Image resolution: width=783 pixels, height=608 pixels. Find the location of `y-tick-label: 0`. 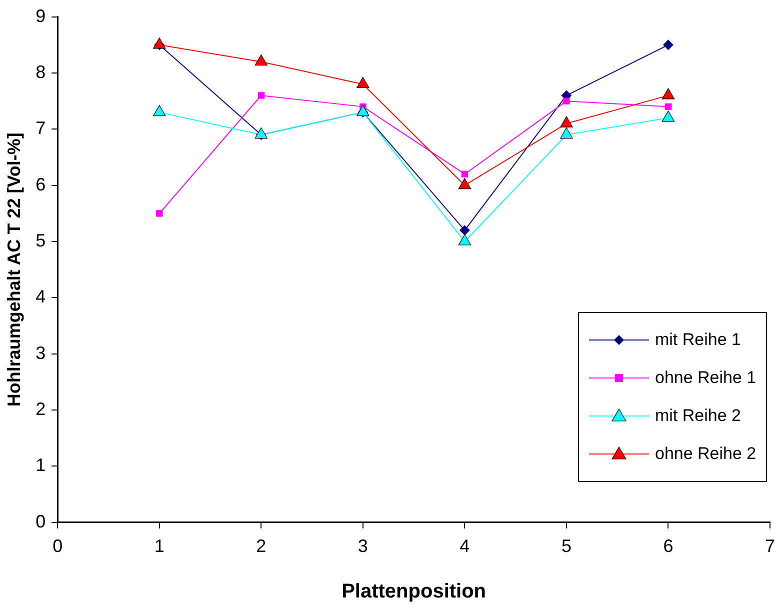

y-tick-label: 0 is located at coordinates (41, 521).